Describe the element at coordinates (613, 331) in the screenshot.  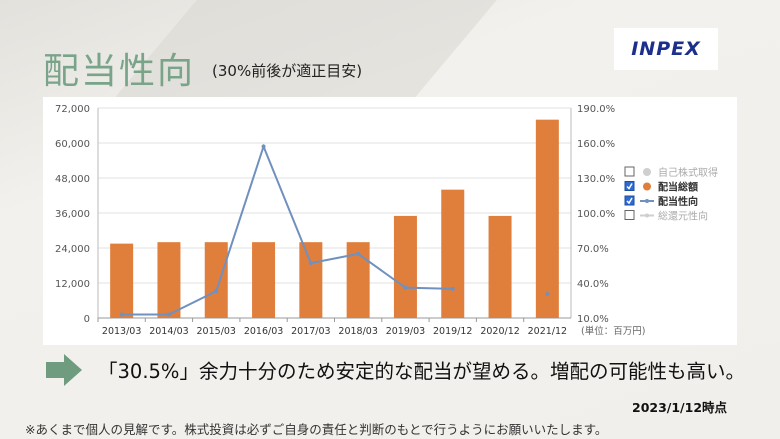
I see `unit-note: (単位：百万円)` at that location.